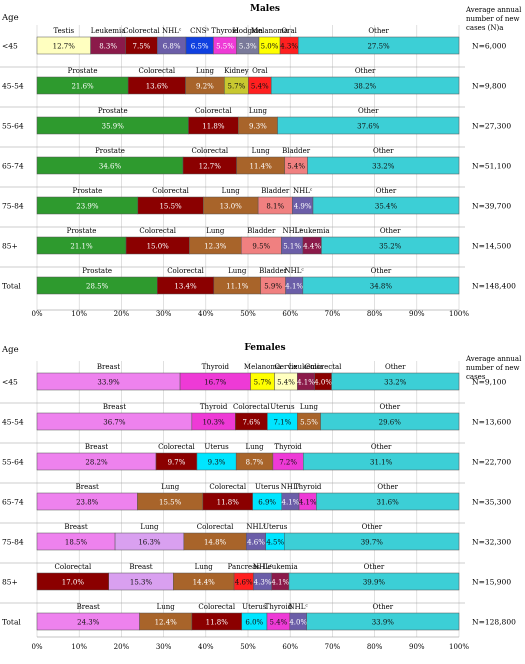  What do you see at coordinates (292, 247) in the screenshot?
I see `males-segment-value-label: 5.1%` at bounding box center [292, 247].